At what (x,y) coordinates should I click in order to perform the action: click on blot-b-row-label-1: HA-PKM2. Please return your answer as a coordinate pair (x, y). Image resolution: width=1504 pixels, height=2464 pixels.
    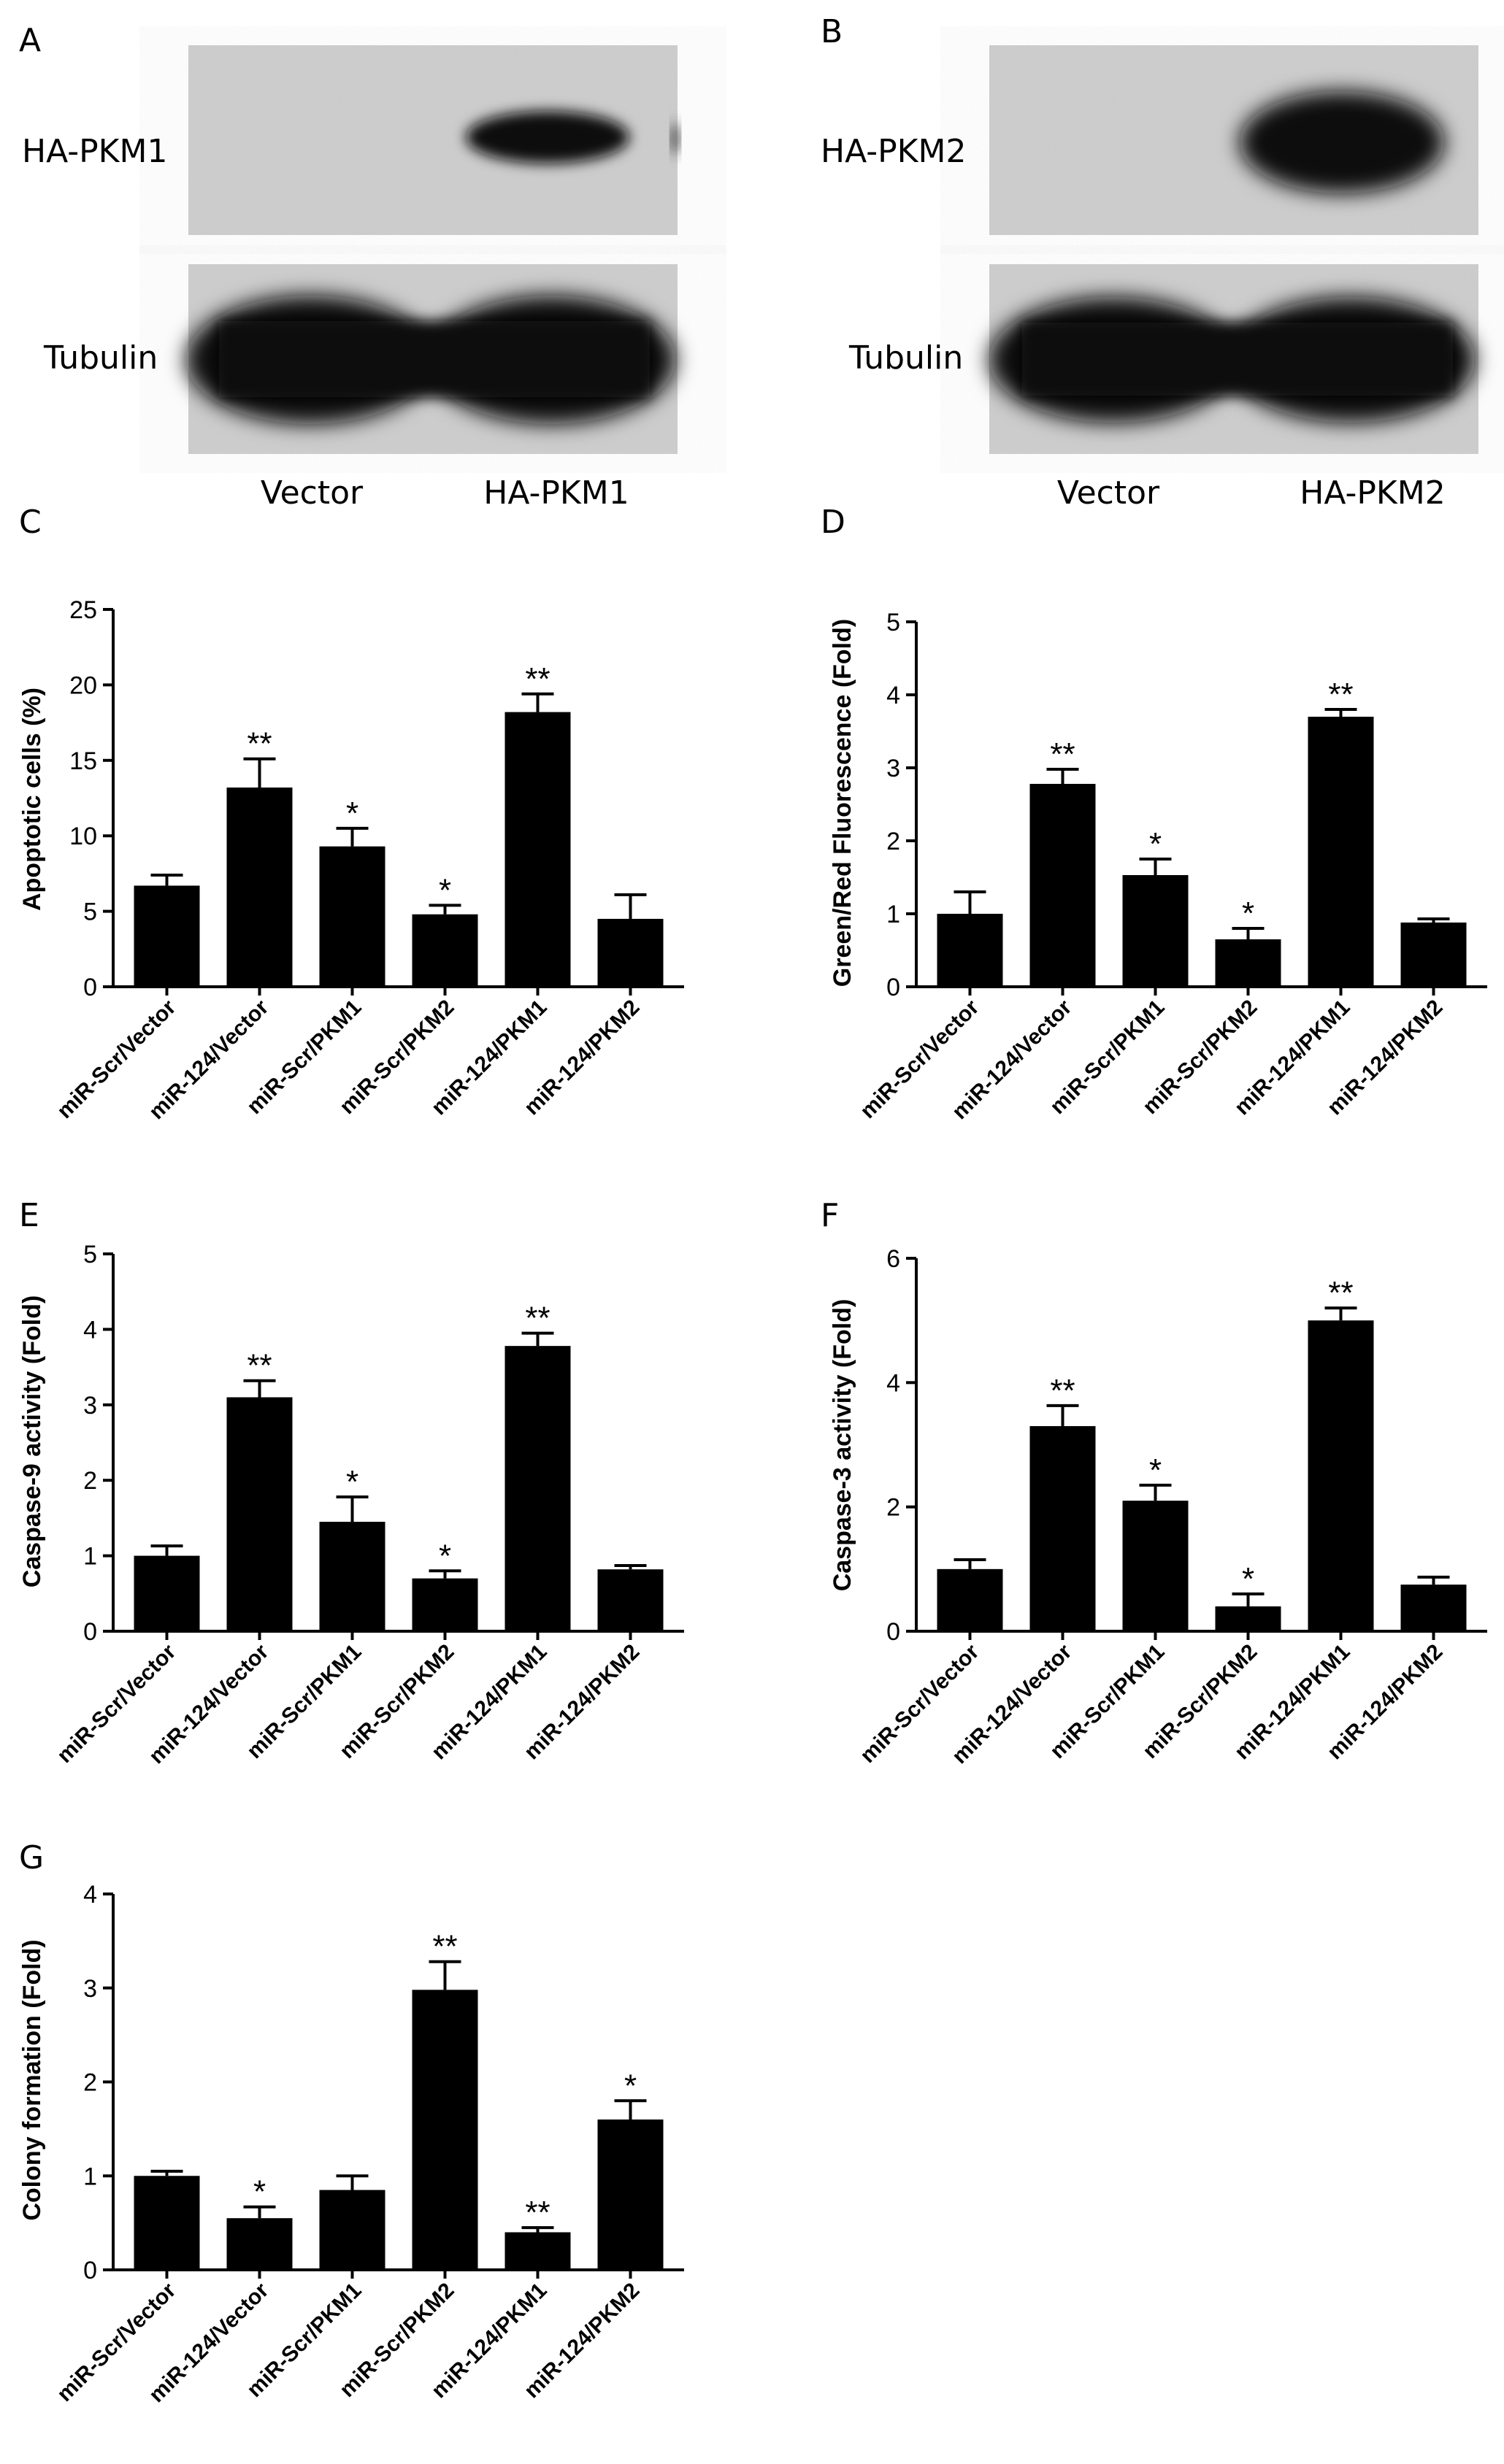
    Looking at the image, I should click on (893, 151).